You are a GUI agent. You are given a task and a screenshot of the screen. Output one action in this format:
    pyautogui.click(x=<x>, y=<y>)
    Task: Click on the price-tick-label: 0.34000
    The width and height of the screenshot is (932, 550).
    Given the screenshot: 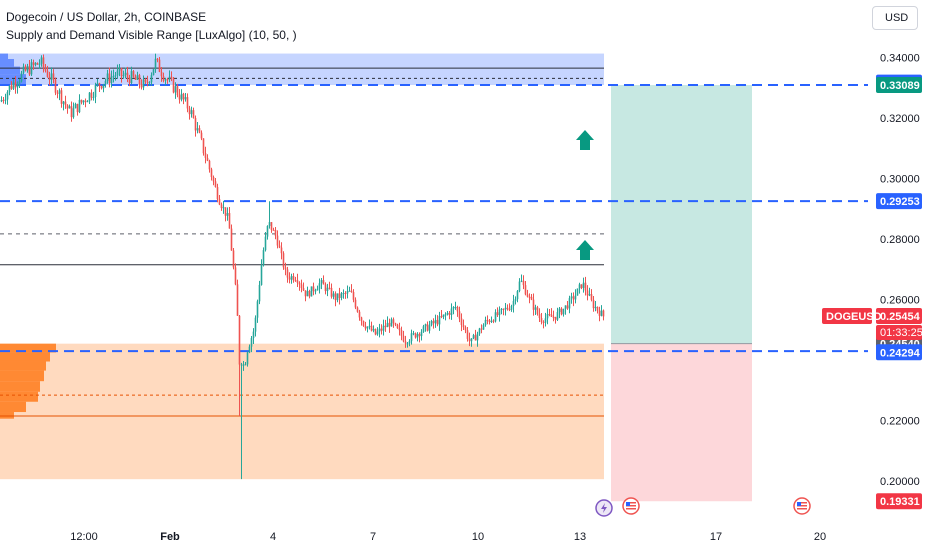 What is the action you would take?
    pyautogui.click(x=900, y=59)
    